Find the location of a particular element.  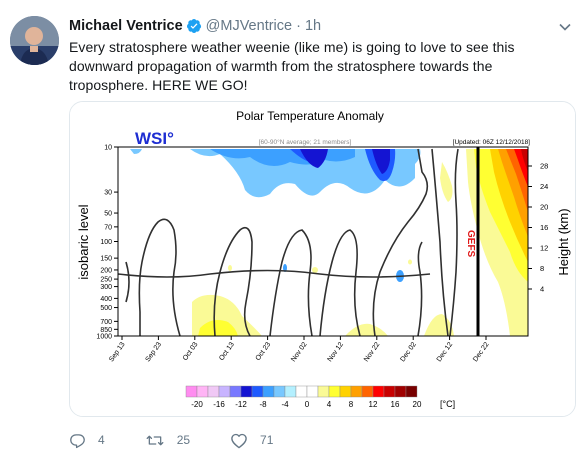

colorbar-label: -16 is located at coordinates (219, 404).